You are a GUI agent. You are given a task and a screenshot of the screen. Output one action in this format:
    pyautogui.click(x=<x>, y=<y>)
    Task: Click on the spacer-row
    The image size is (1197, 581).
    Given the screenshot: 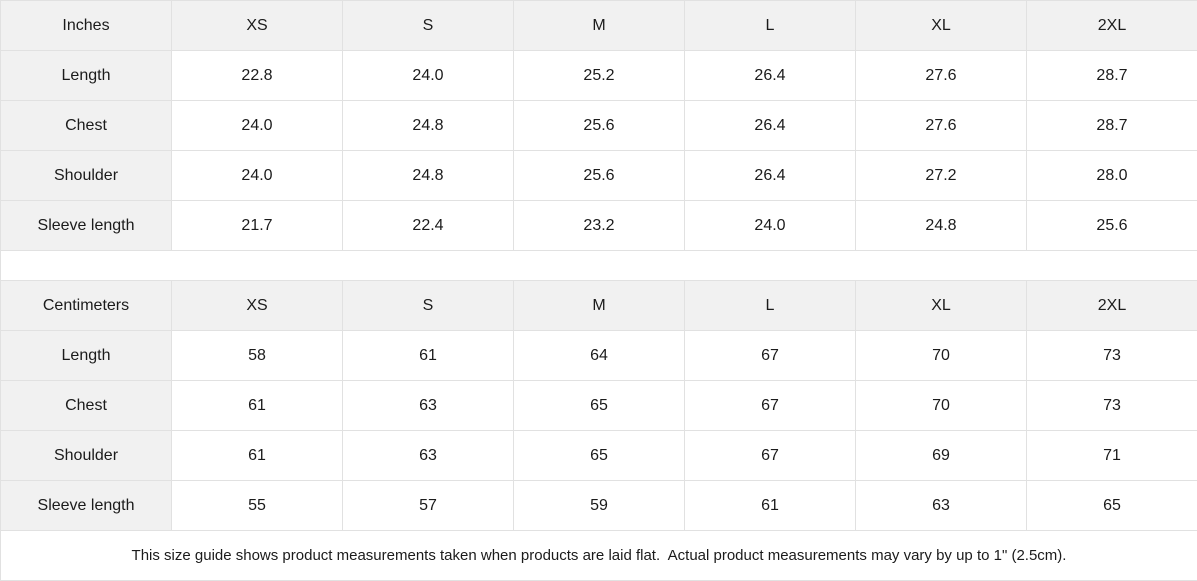 What is the action you would take?
    pyautogui.click(x=599, y=266)
    